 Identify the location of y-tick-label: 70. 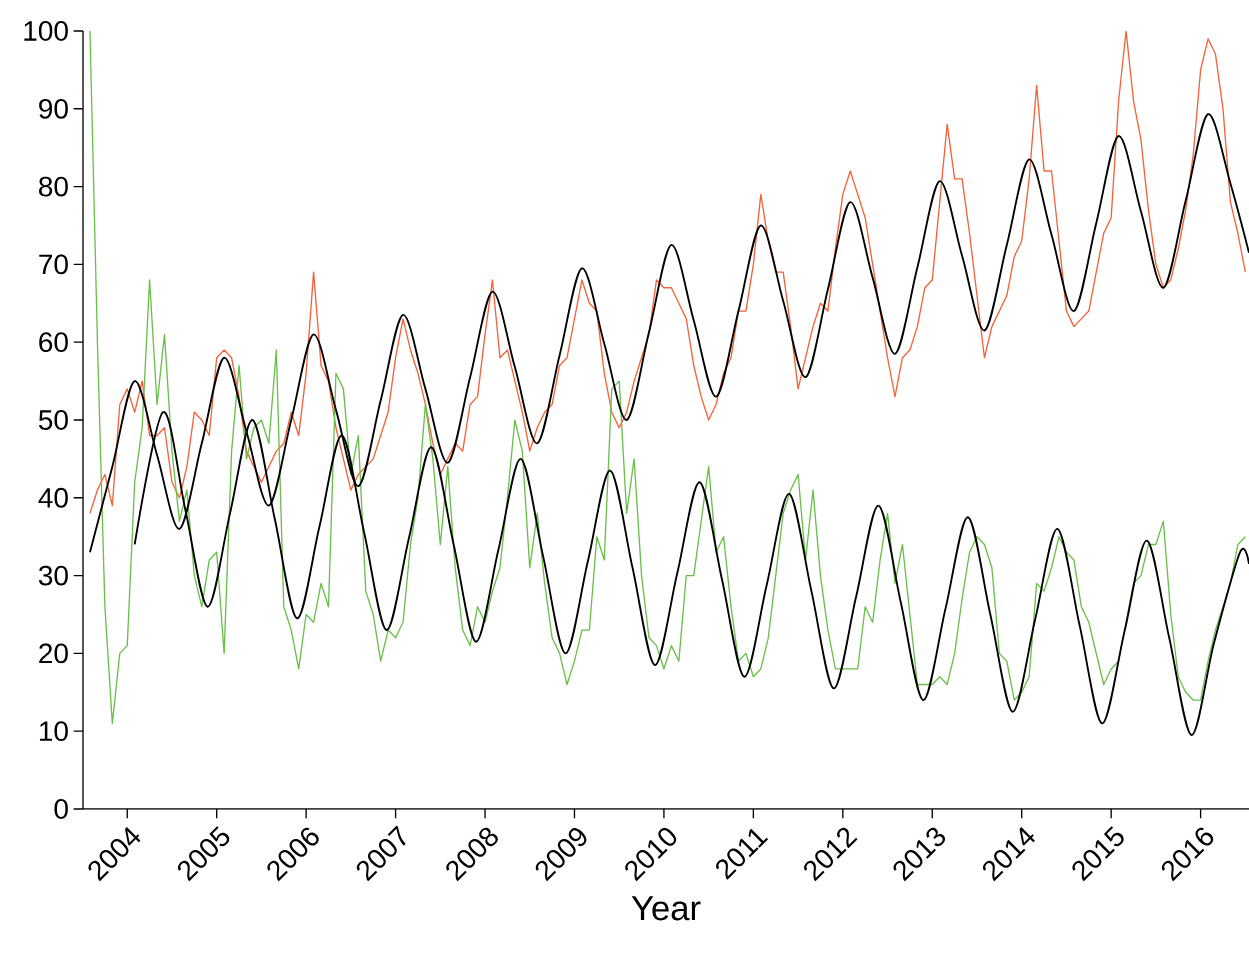
(53, 264).